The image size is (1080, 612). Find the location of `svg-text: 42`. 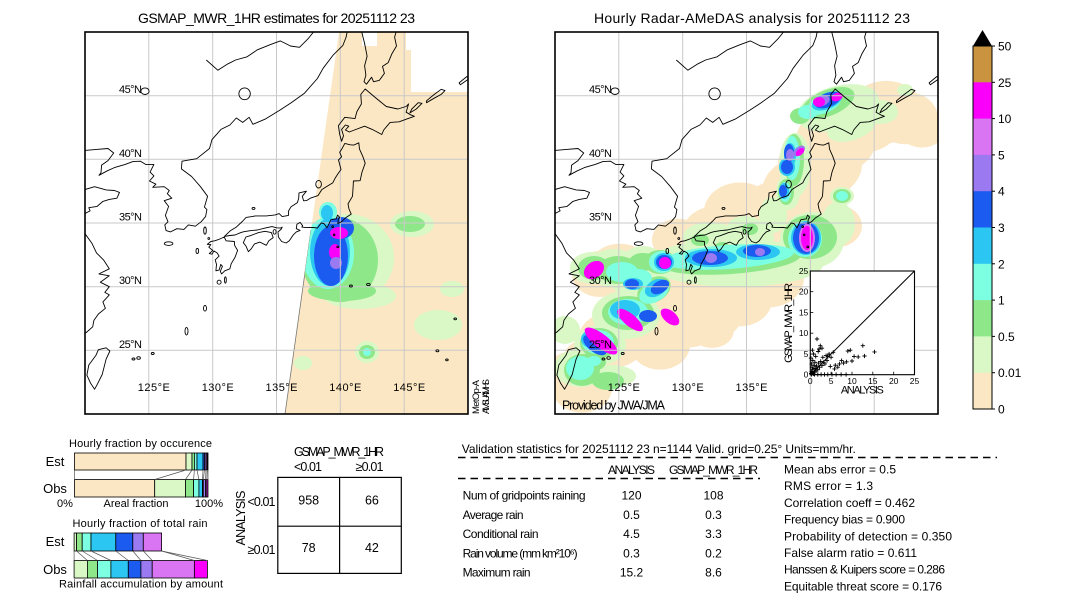

svg-text: 42 is located at coordinates (372, 548).